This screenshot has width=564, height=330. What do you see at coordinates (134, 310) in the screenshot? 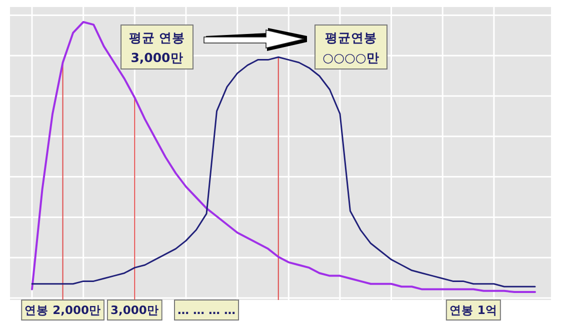
I see `x-tick-label: 3,000만` at bounding box center [134, 310].